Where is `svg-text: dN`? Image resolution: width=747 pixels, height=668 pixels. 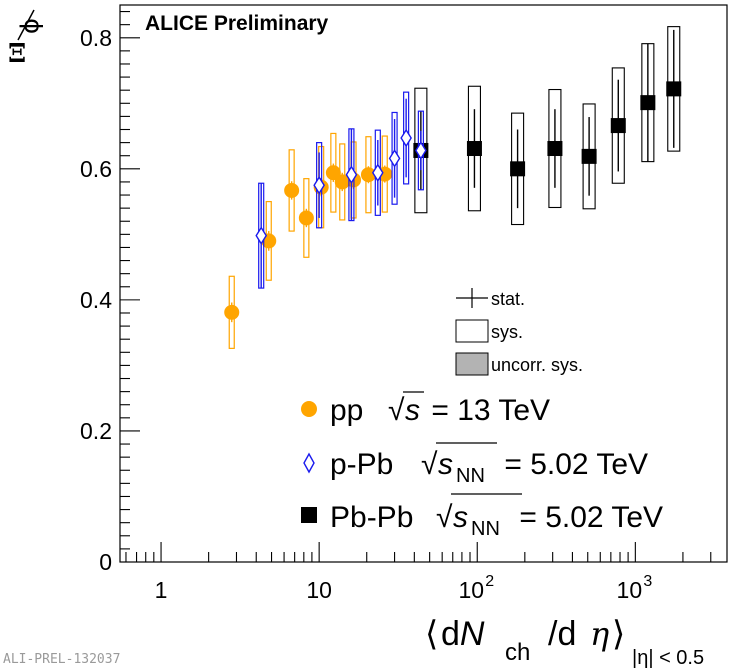 svg-text: dN is located at coordinates (463, 634).